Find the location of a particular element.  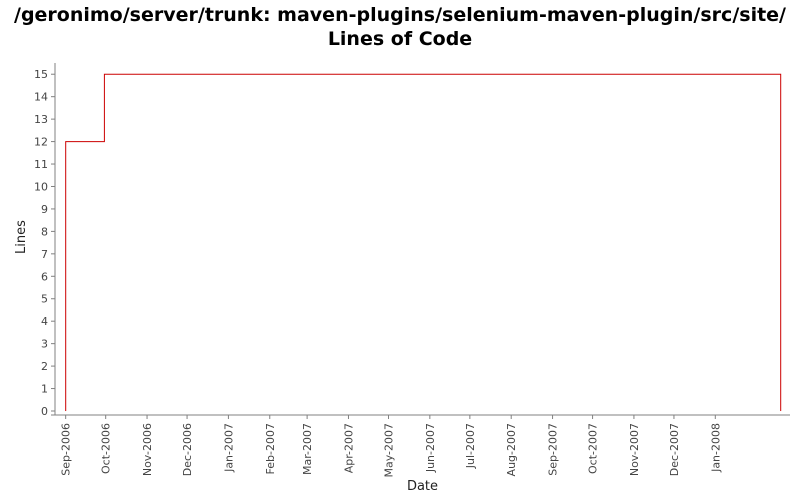

y-tick-label: 13 is located at coordinates (41, 119).